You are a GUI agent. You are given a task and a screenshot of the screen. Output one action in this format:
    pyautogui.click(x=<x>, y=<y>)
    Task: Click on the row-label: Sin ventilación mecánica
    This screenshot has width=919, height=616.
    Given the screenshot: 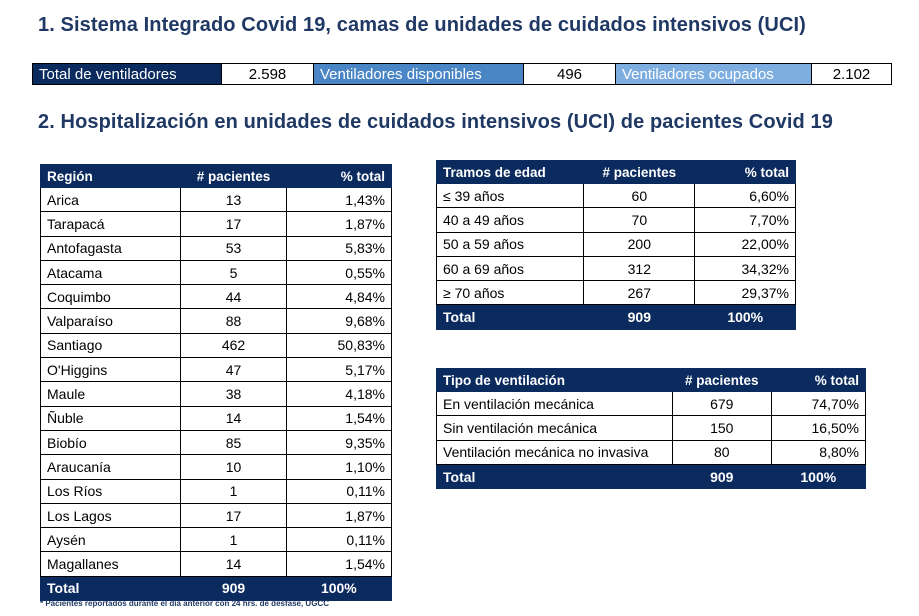 What is the action you would take?
    pyautogui.click(x=554, y=428)
    